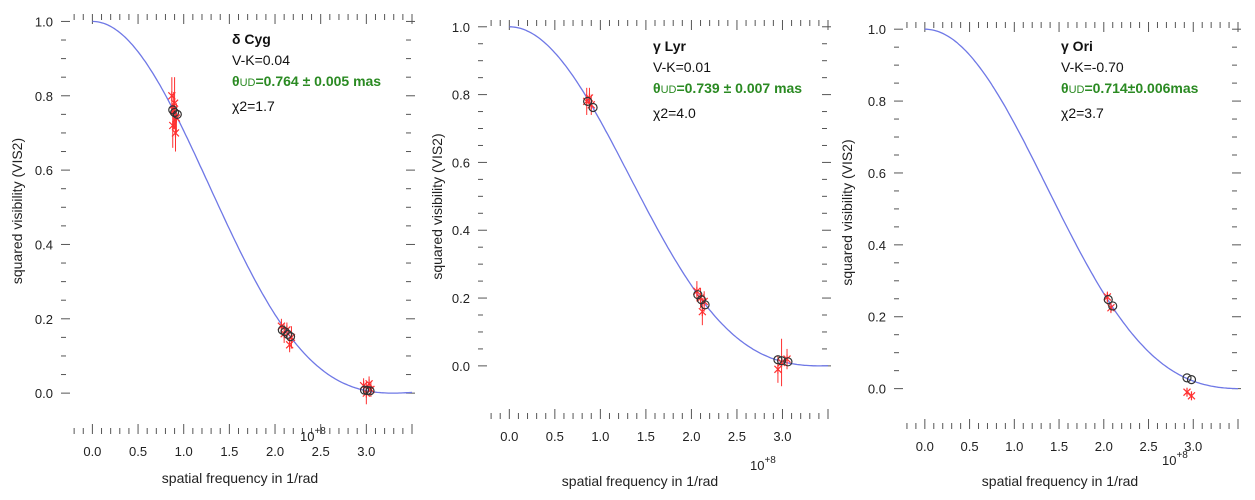 The height and width of the screenshot is (500, 1255). Describe the element at coordinates (682, 67) in the screenshot. I see `vk-color: V-K=0.01` at that location.